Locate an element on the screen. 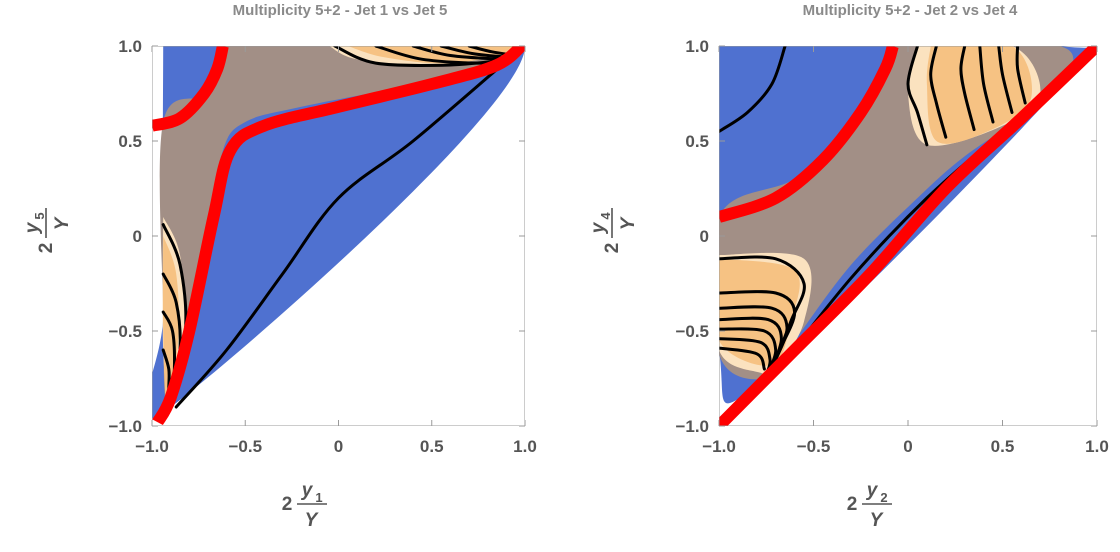 Image resolution: width=1120 pixels, height=552 pixels. y-axis-label-subscript: 4 is located at coordinates (605, 216).